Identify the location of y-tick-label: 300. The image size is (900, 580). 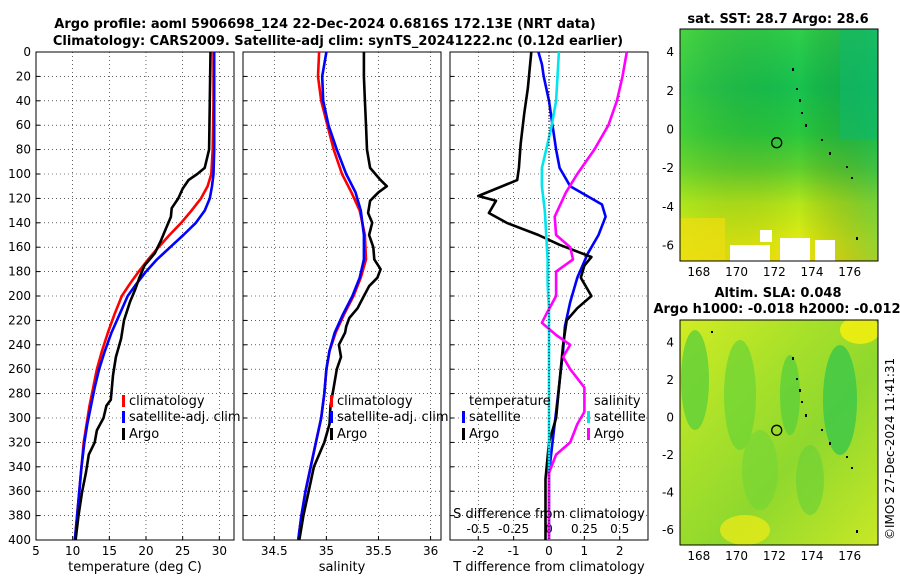
(19, 418).